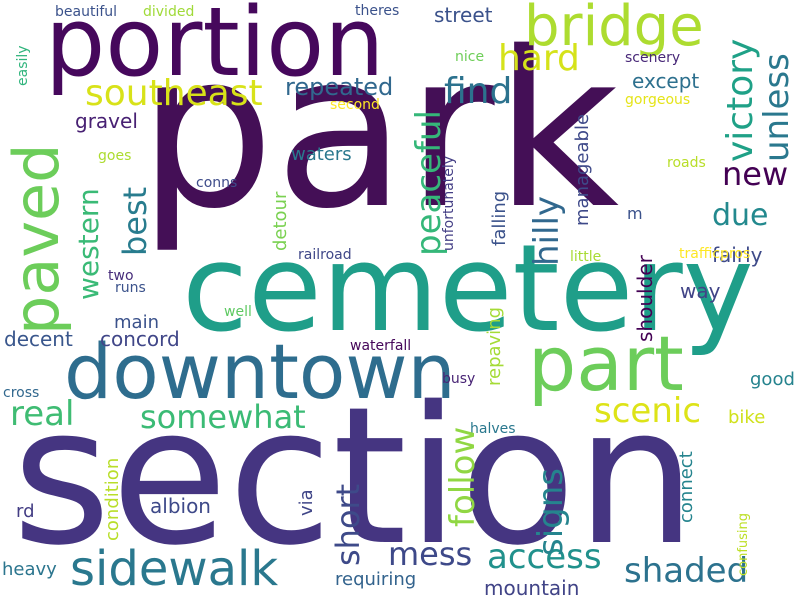  I want to click on word: heavy, so click(29, 569).